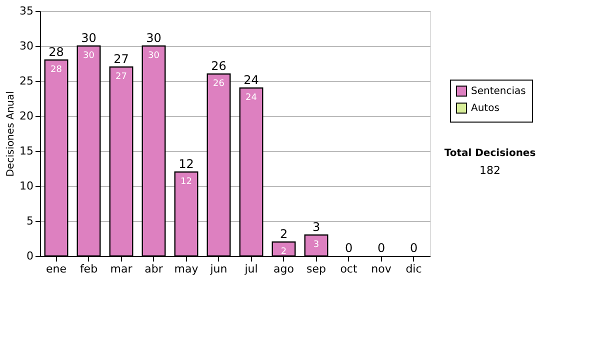  Describe the element at coordinates (27, 46) in the screenshot. I see `y-tick-label: 30` at that location.